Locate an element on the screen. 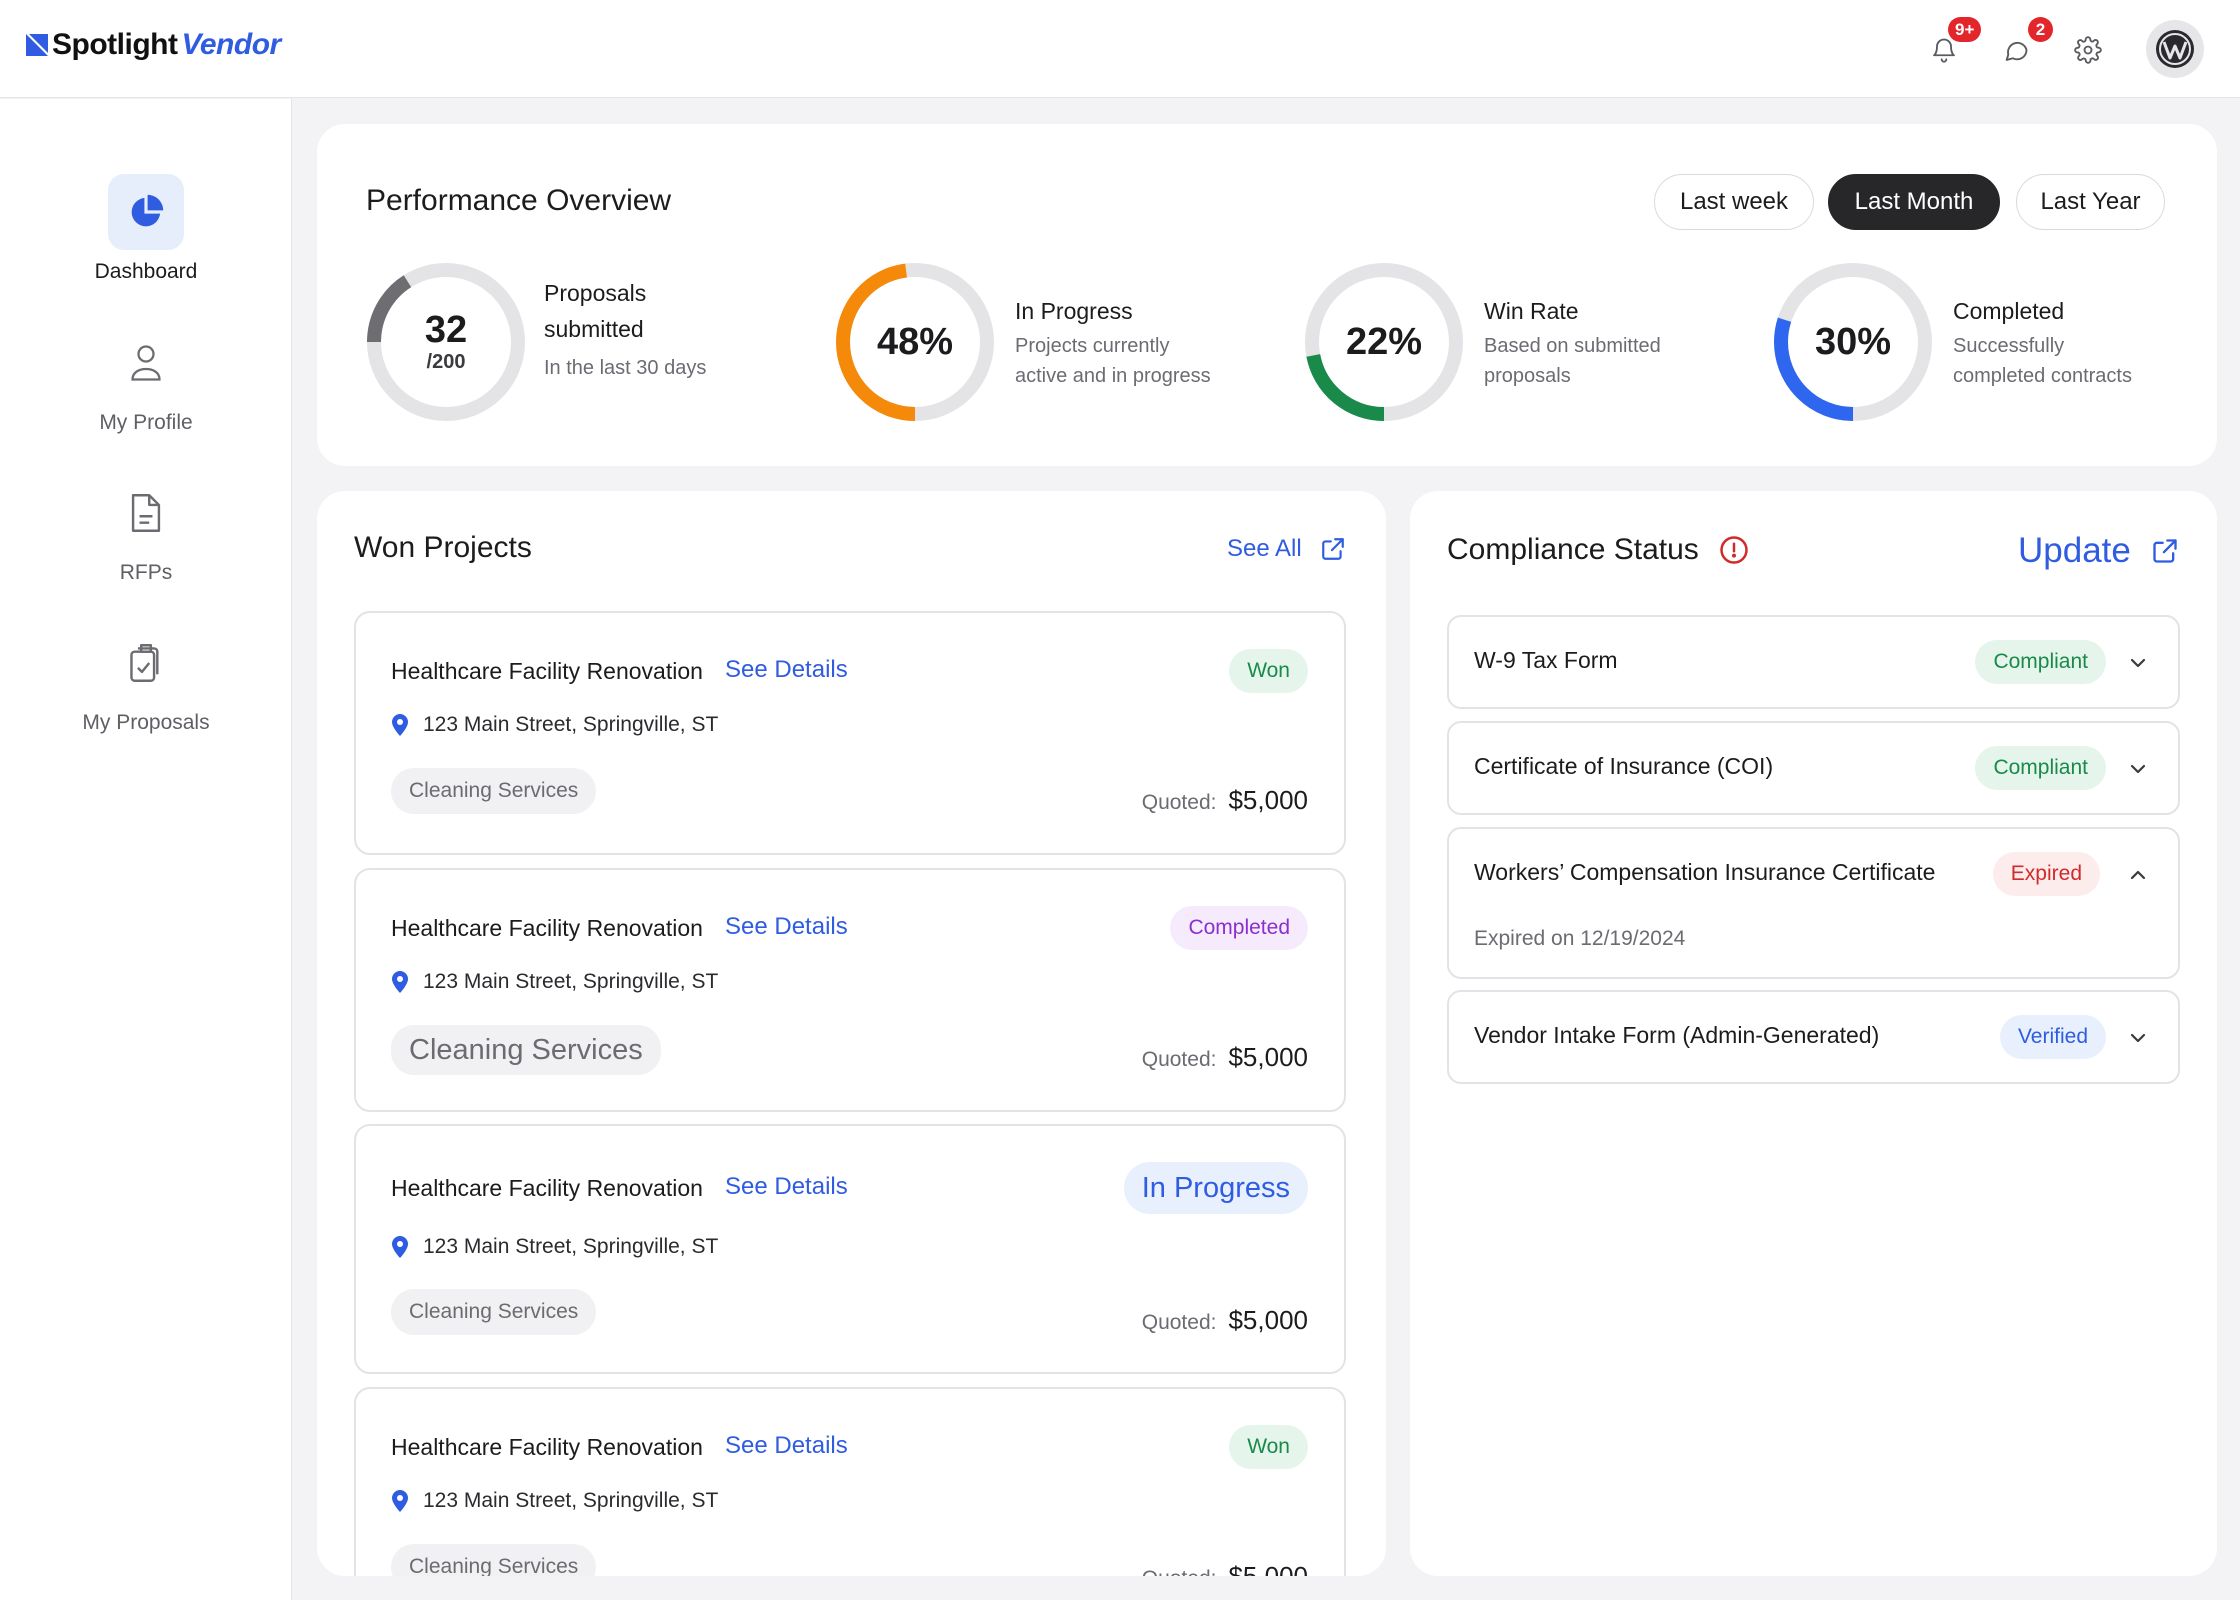  win-rate-ring is located at coordinates (1384, 342).